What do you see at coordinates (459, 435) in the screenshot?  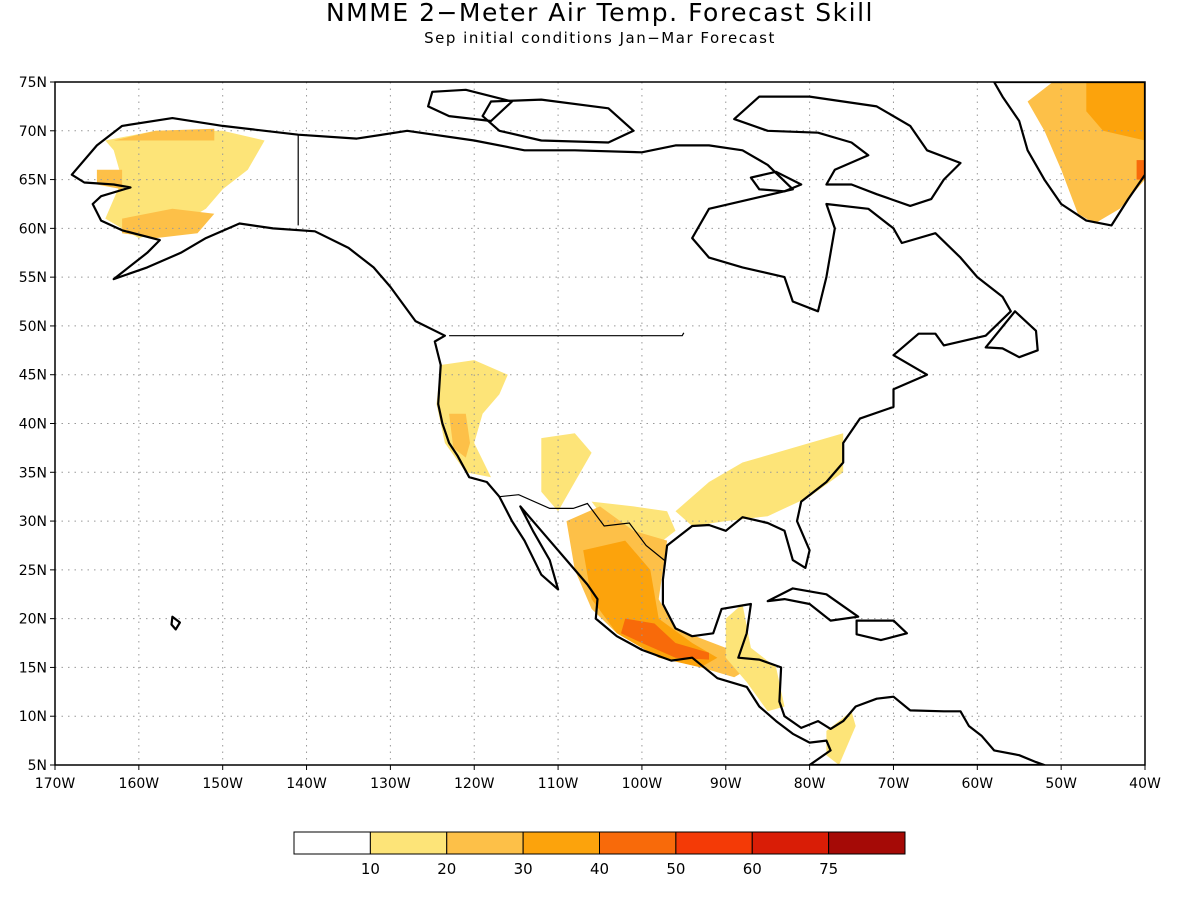 I see `skill-region-california` at bounding box center [459, 435].